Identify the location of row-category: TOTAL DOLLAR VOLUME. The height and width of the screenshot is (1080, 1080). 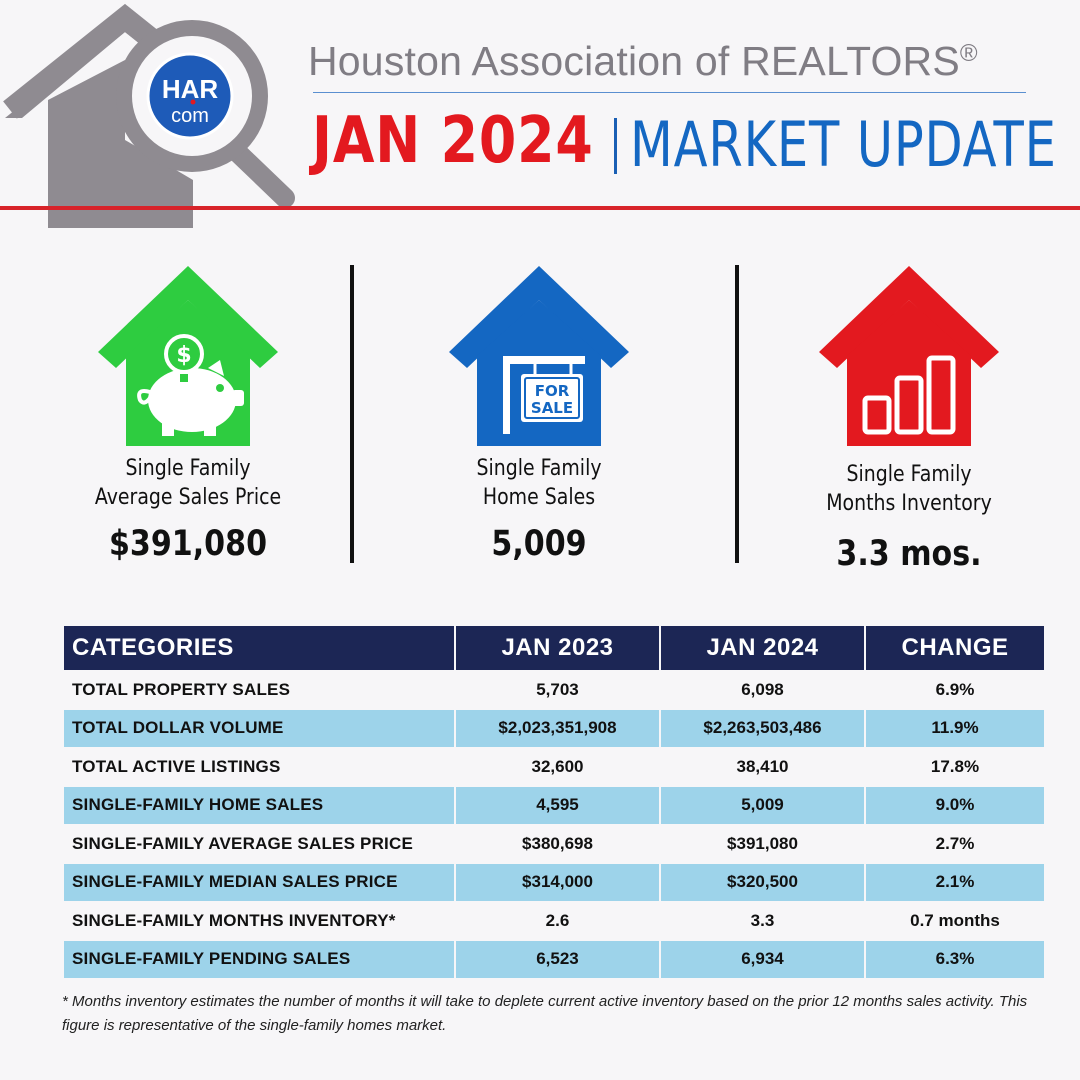
(260, 727).